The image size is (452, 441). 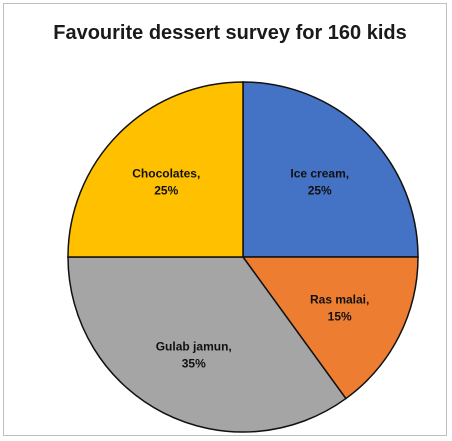 I want to click on pie-slice-ras-malai, so click(x=330, y=328).